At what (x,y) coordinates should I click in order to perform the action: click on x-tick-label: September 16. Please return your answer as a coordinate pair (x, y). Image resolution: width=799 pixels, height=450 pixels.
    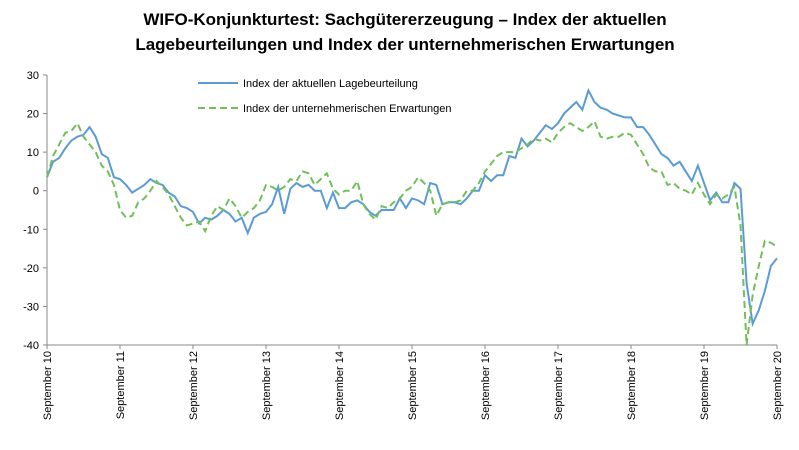
    Looking at the image, I should click on (486, 385).